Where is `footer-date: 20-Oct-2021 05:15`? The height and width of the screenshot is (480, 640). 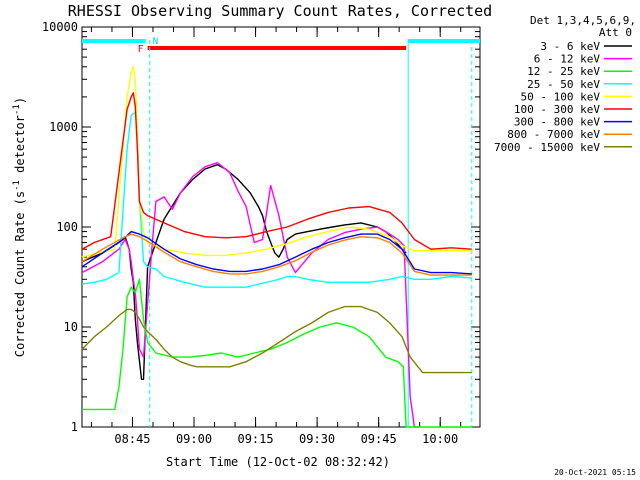 footer-date: 20-Oct-2021 05:15 is located at coordinates (595, 472).